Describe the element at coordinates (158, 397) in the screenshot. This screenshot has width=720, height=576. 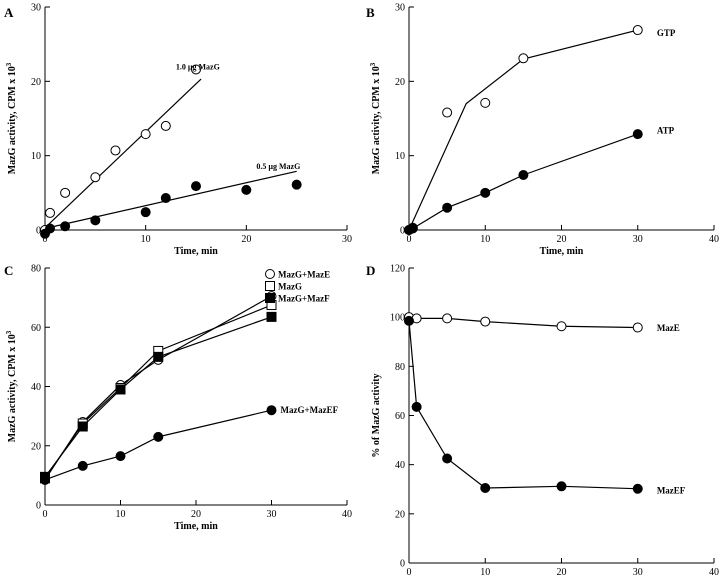
I see `series-line-mazg-mazf` at that location.